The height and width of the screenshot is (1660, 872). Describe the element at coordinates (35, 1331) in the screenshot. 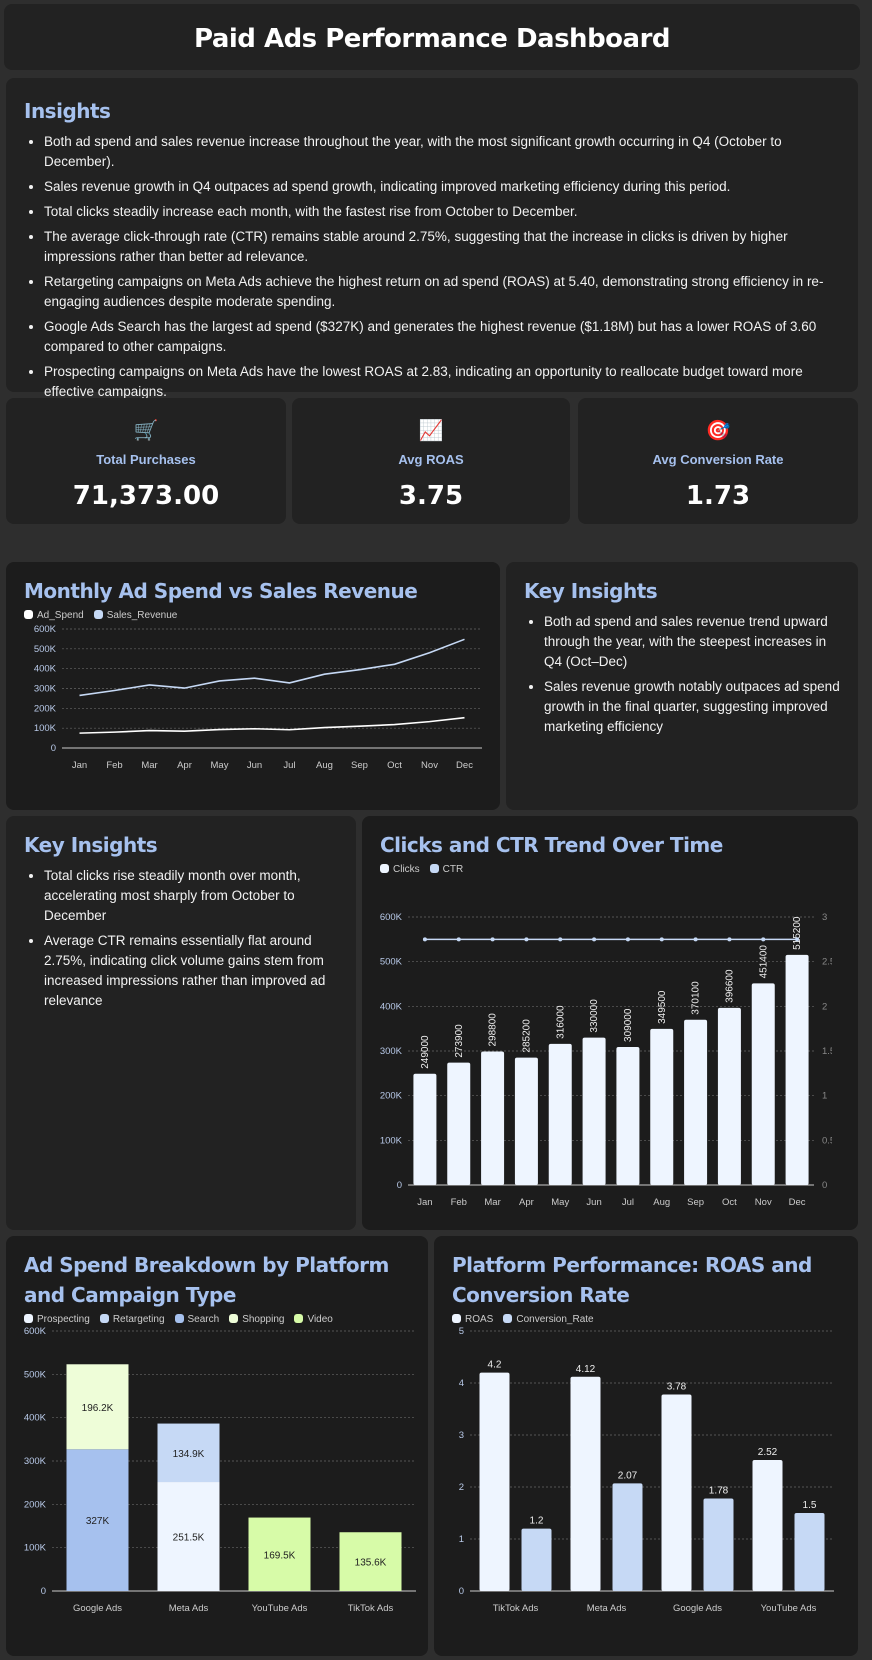

I see `y-tick-label: 600K` at that location.